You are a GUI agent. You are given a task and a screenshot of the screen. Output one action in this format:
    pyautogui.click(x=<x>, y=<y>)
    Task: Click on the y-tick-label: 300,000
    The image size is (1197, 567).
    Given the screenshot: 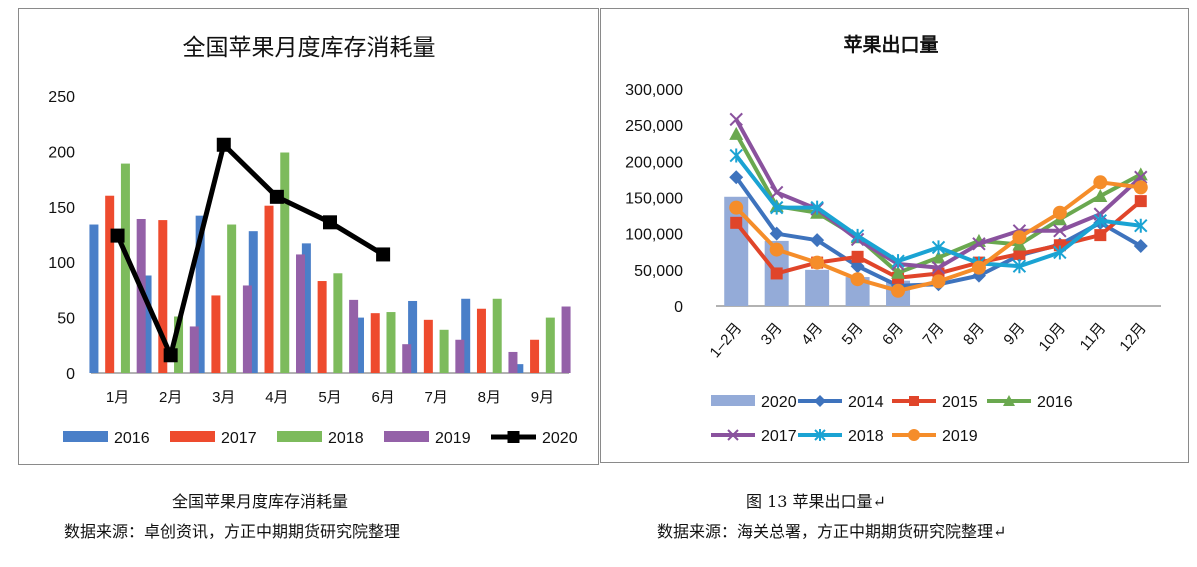 What is the action you would take?
    pyautogui.click(x=654, y=90)
    